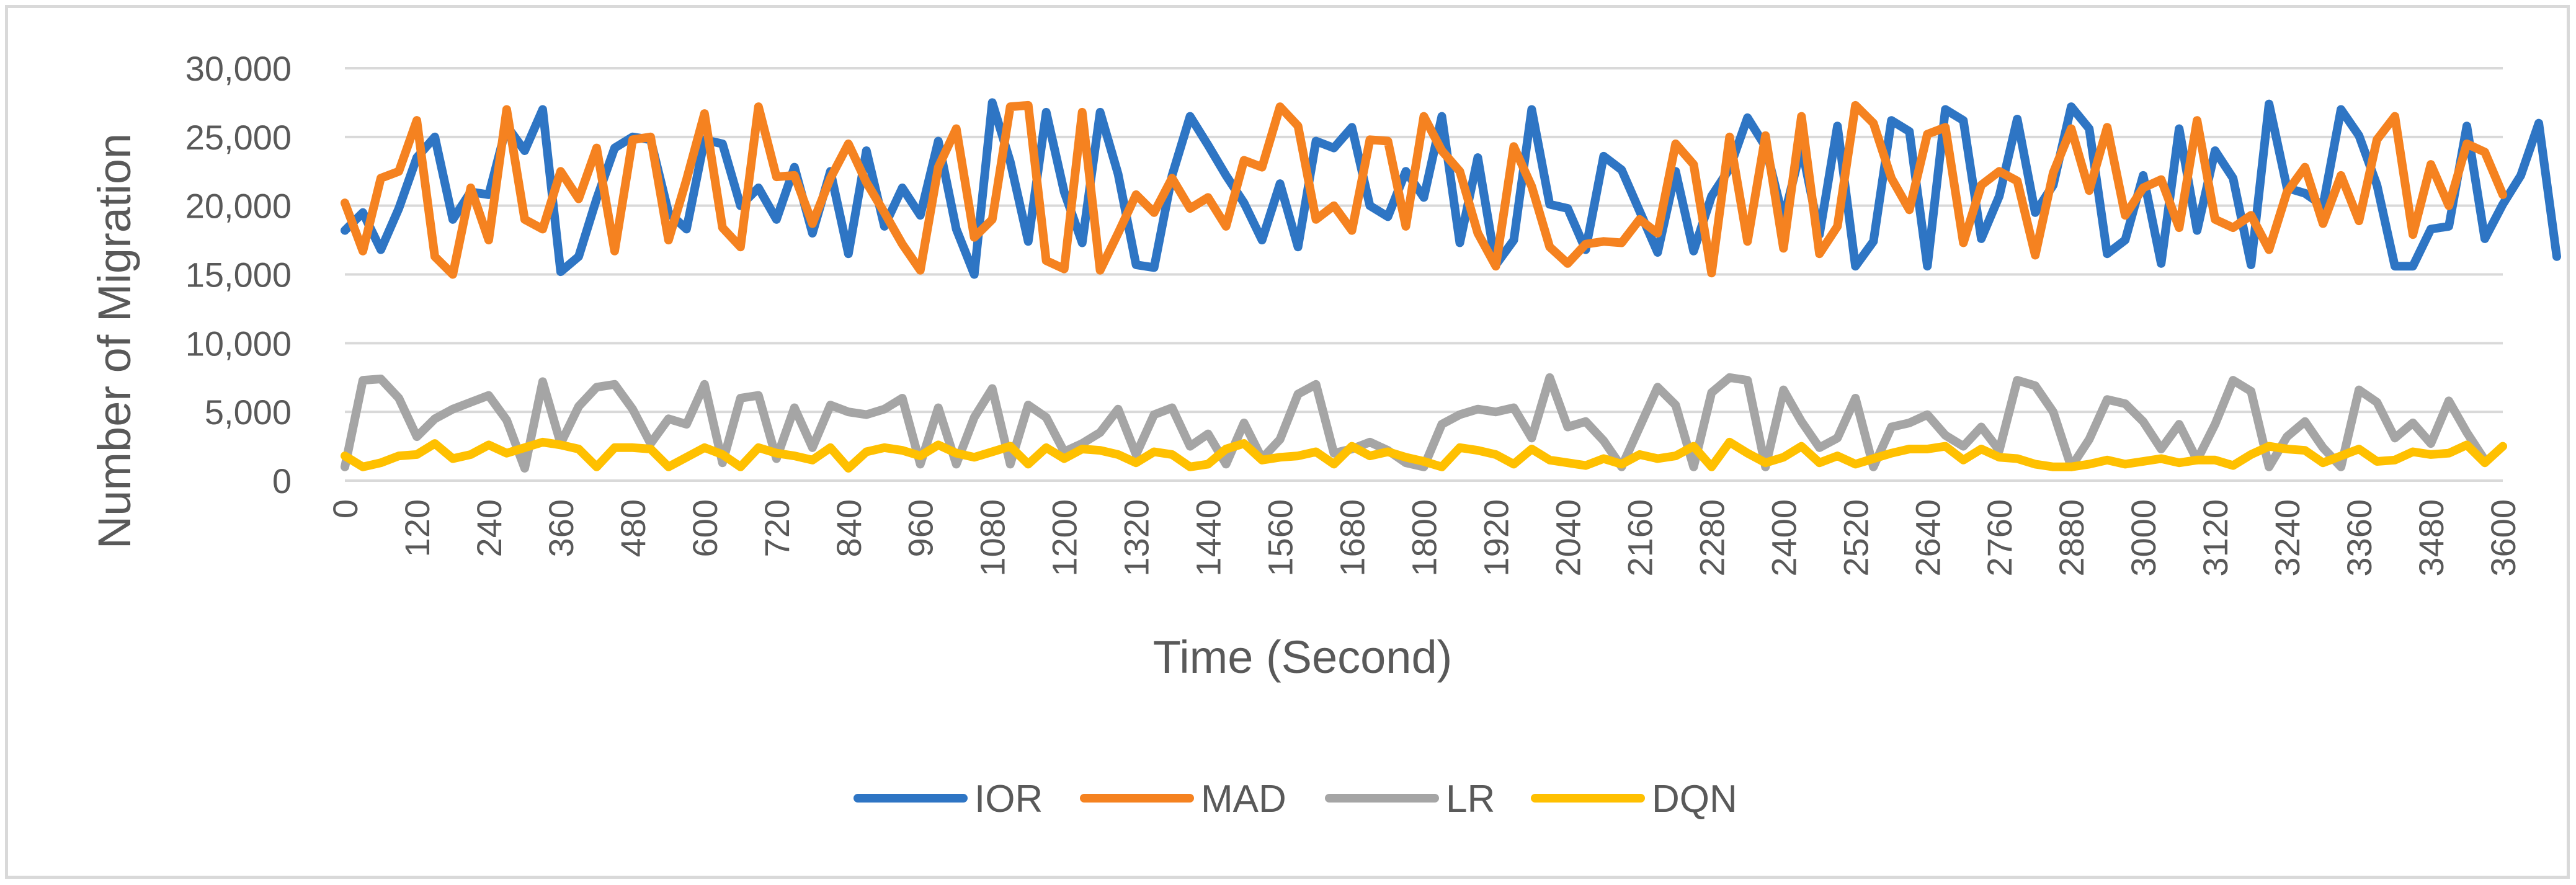  Describe the element at coordinates (282, 480) in the screenshot. I see `y-tick-label: 0` at that location.